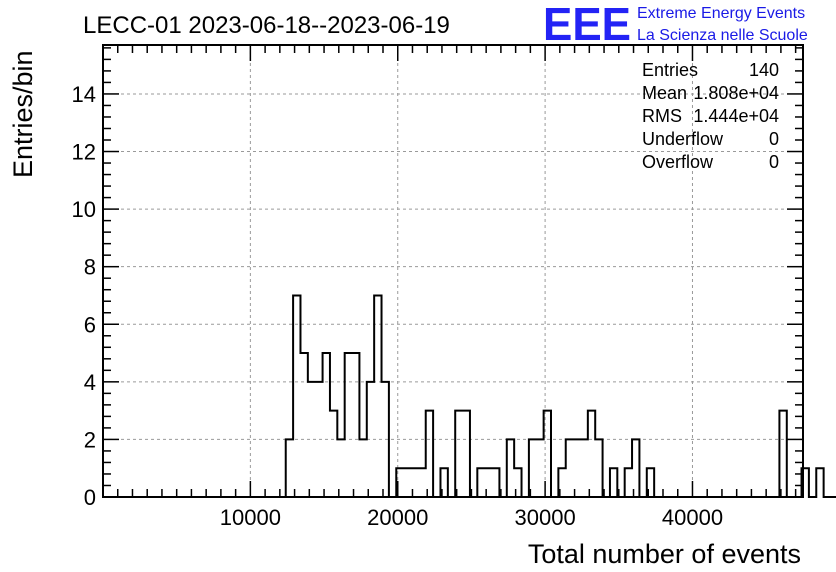 The image size is (836, 572). What do you see at coordinates (90, 497) in the screenshot?
I see `y-tick-label: 0` at bounding box center [90, 497].